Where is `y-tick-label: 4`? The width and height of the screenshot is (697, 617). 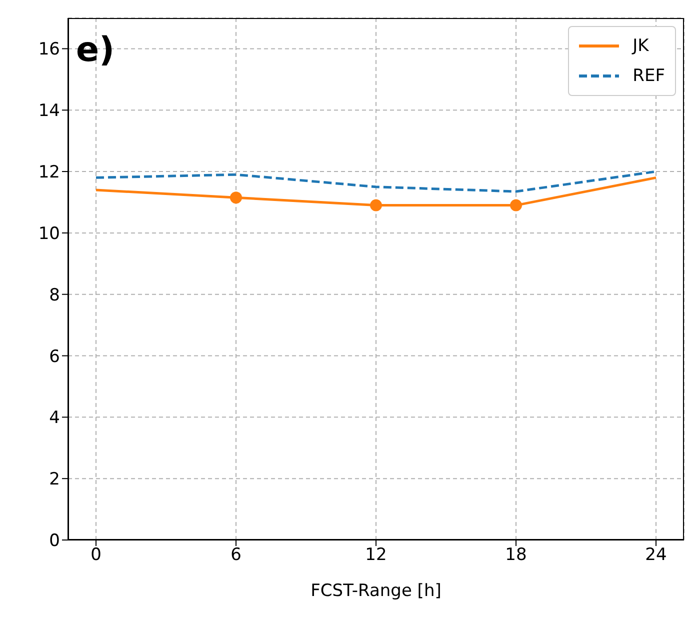 y-tick-label: 4 is located at coordinates (54, 418).